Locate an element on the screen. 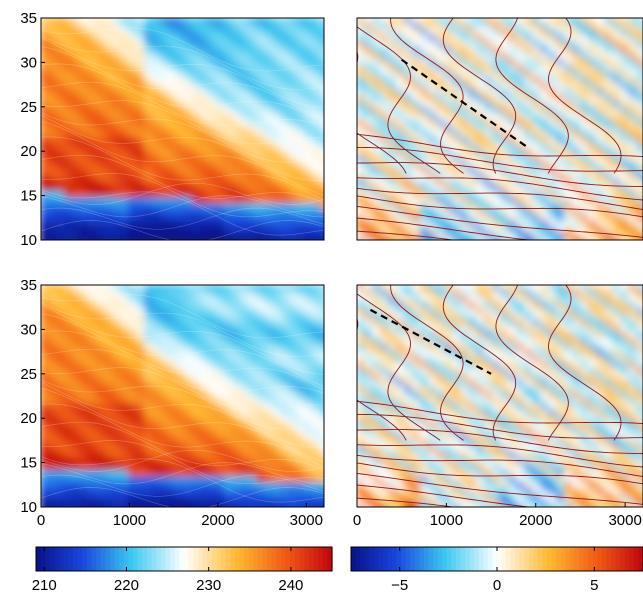  colorbar-tick-label: −5 is located at coordinates (399, 585).